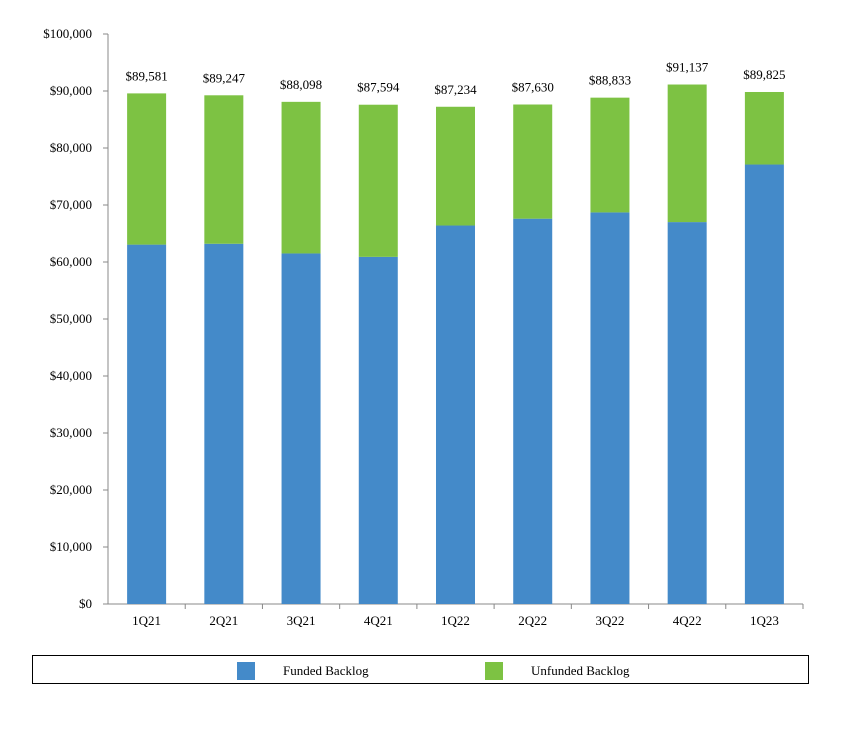 This screenshot has height=732, width=866. I want to click on y-tick-label: $70,000, so click(71, 204).